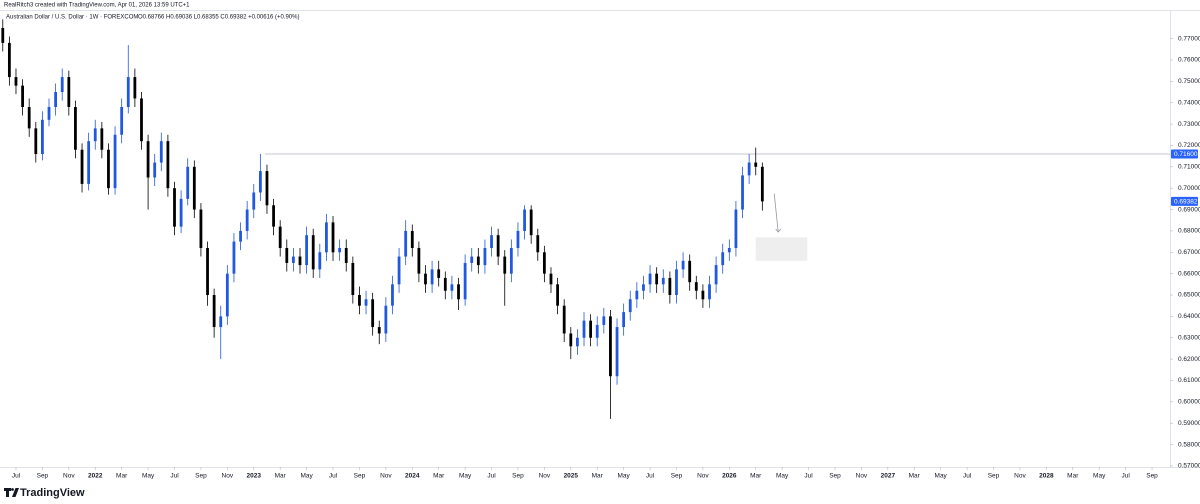  What do you see at coordinates (1189, 423) in the screenshot?
I see `y-tick-label: 0.59000` at bounding box center [1189, 423].